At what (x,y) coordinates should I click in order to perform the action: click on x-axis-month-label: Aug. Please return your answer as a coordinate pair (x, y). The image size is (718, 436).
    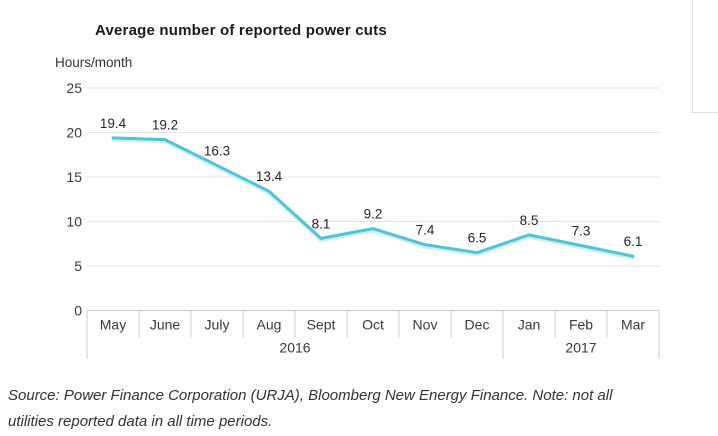
    Looking at the image, I should click on (269, 325).